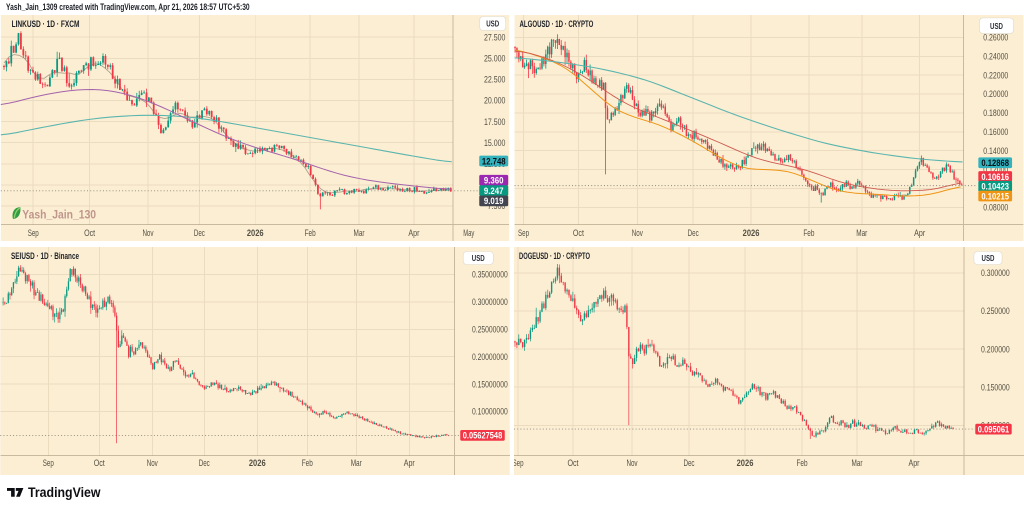  What do you see at coordinates (45, 256) in the screenshot?
I see `svg-text: SEIUSD · 1D · Binance` at bounding box center [45, 256].